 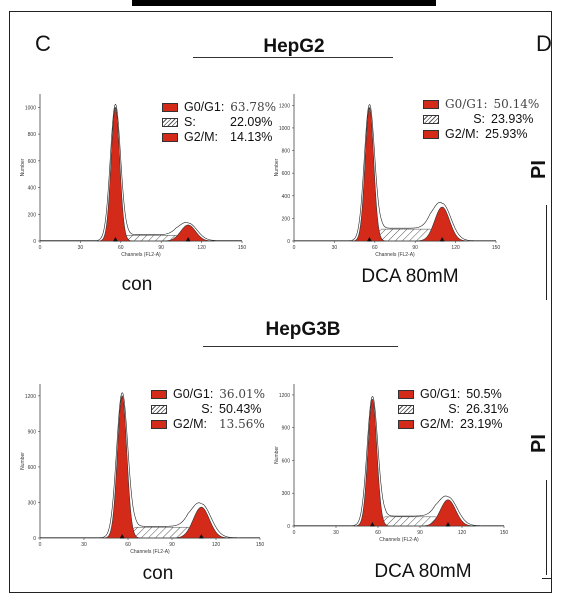 What do you see at coordinates (294, 46) in the screenshot?
I see `group-title-hepg2: HepG2` at bounding box center [294, 46].